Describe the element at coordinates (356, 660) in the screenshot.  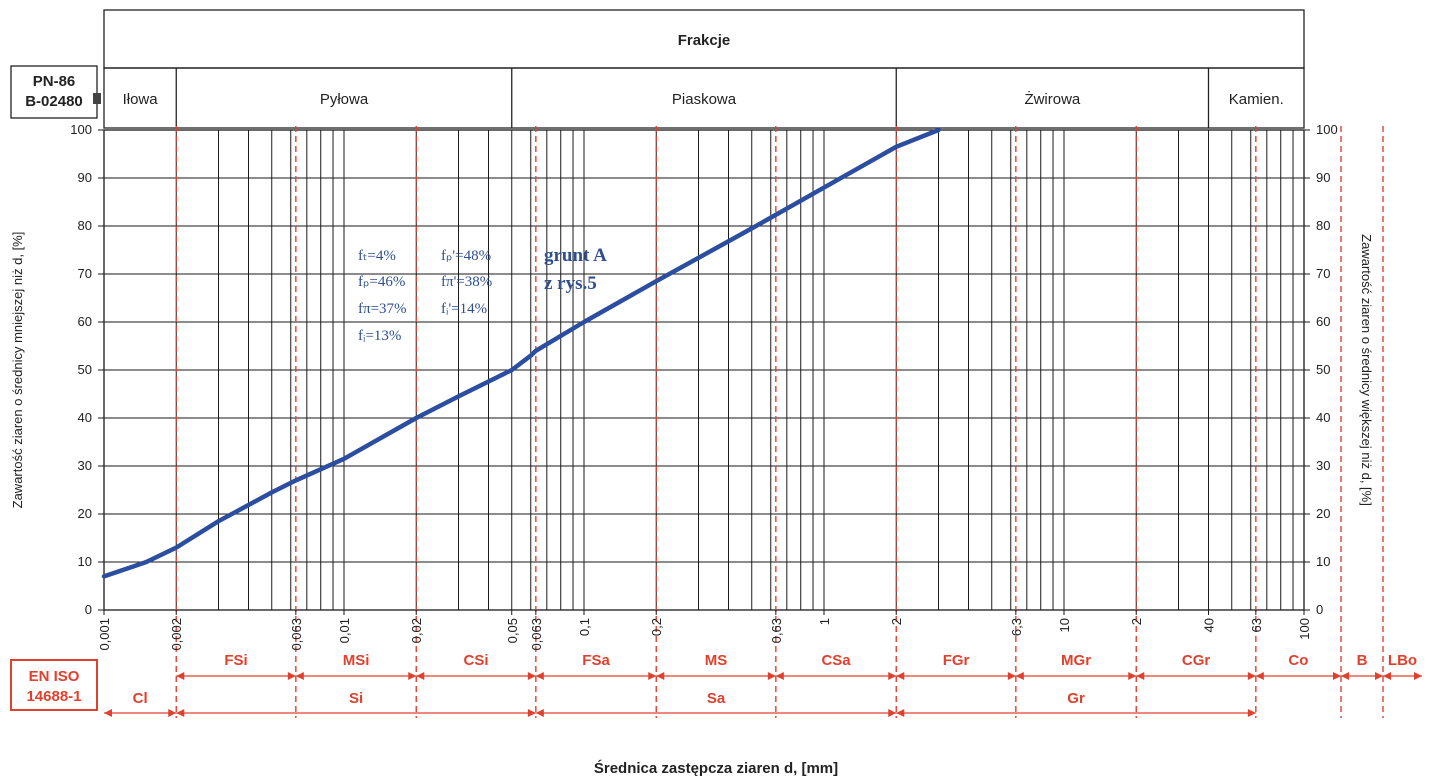
I see `iso-fine-fraction-label: MSi` at that location.